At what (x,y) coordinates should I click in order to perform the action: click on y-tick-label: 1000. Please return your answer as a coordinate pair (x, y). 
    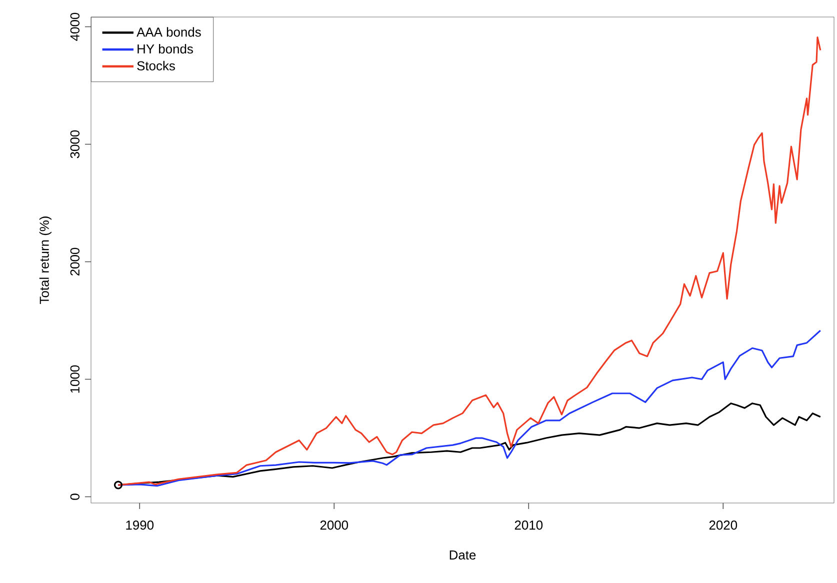
    Looking at the image, I should click on (75, 379).